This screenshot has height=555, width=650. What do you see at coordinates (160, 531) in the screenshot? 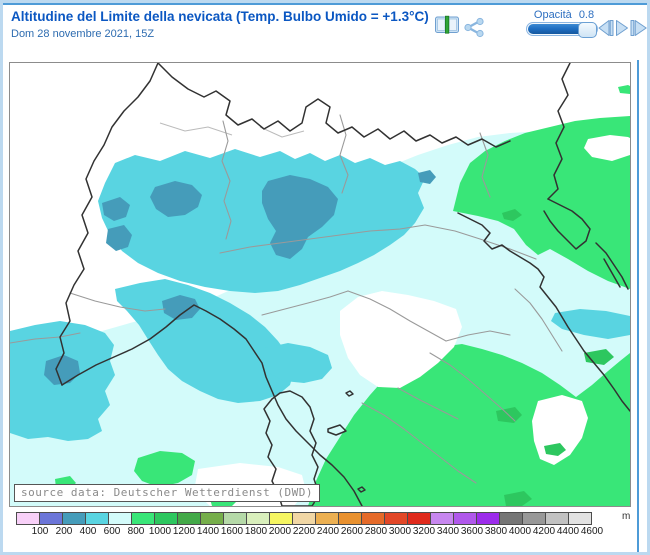
I see `legend-tick-label: 1000` at bounding box center [160, 531].